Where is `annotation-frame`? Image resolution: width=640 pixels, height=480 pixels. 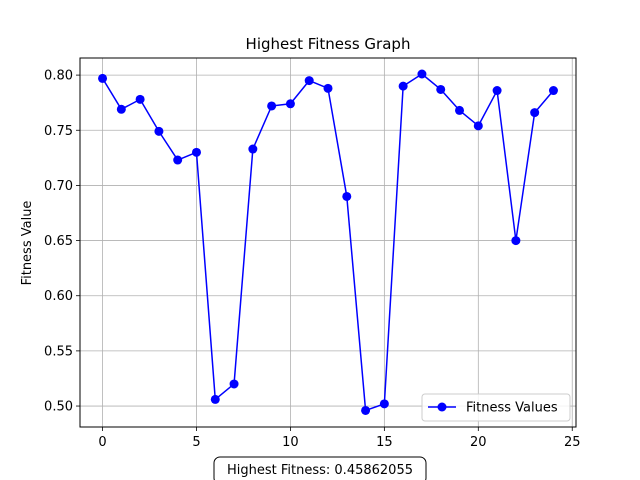 annotation-frame is located at coordinates (320, 468).